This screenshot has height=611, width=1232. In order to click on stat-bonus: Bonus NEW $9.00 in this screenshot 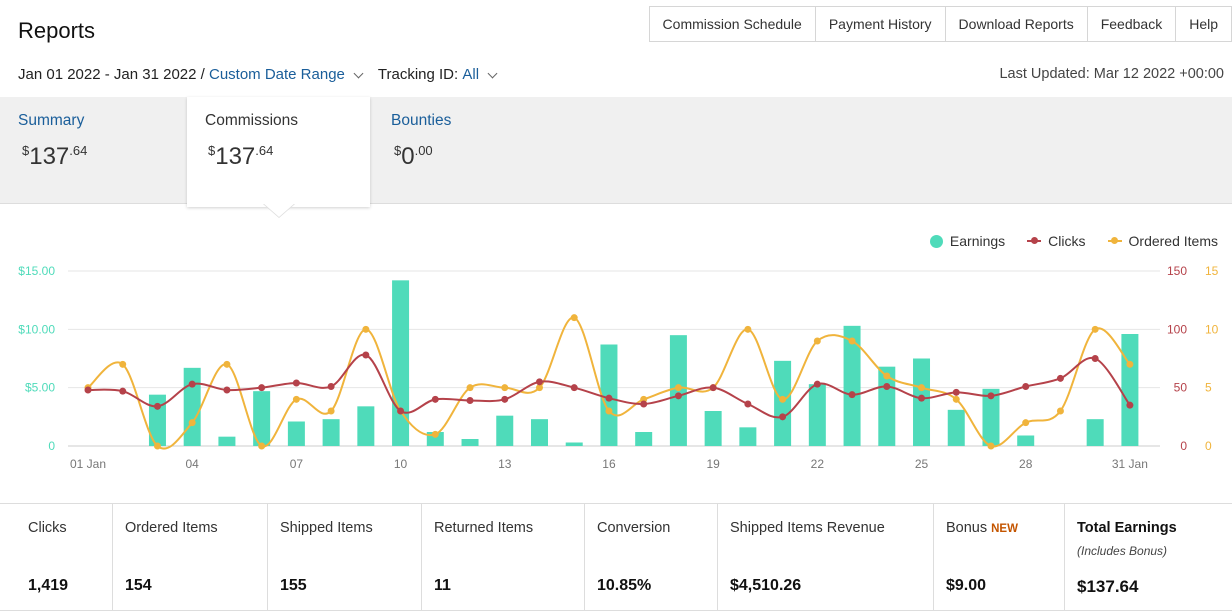, I will do `click(999, 557)`.